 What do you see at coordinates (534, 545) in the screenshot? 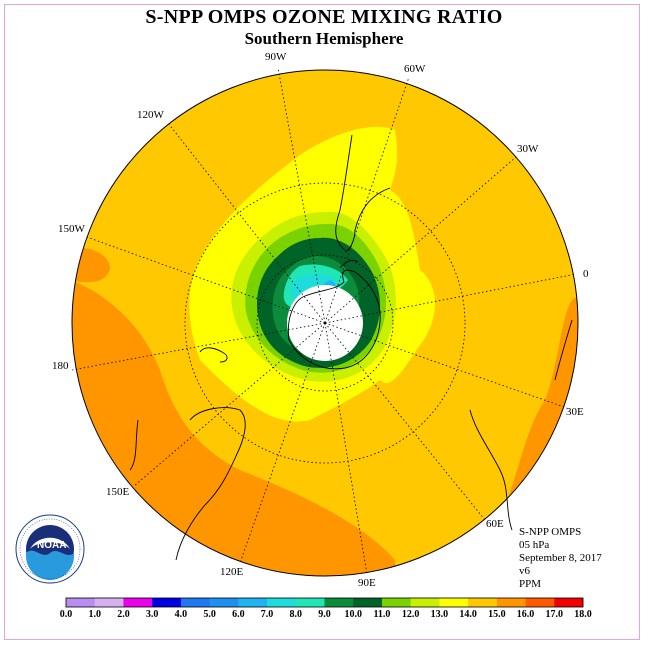
I see `info-level: 05 hPa` at bounding box center [534, 545].